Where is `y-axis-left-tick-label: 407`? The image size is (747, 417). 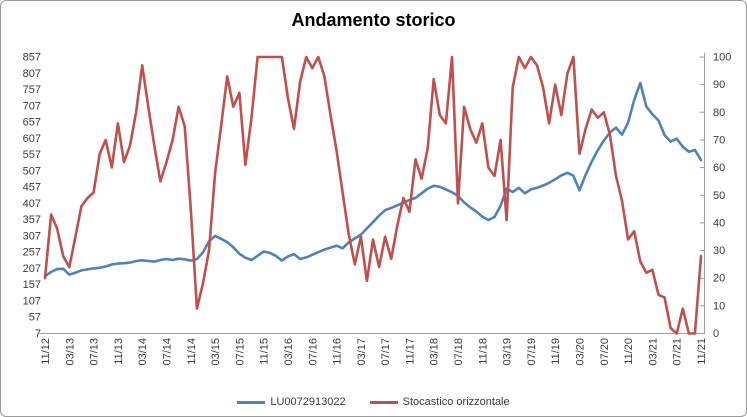 y-axis-left-tick-label: 407 is located at coordinates (32, 204).